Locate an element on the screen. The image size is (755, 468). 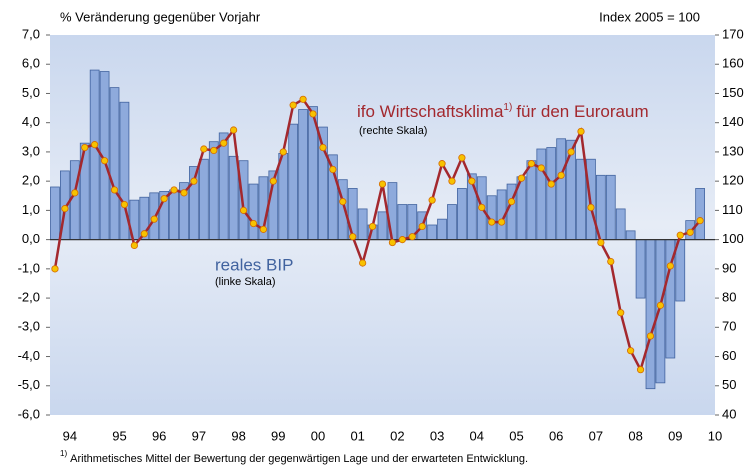
y2-tick-label: 150 is located at coordinates (733, 92).